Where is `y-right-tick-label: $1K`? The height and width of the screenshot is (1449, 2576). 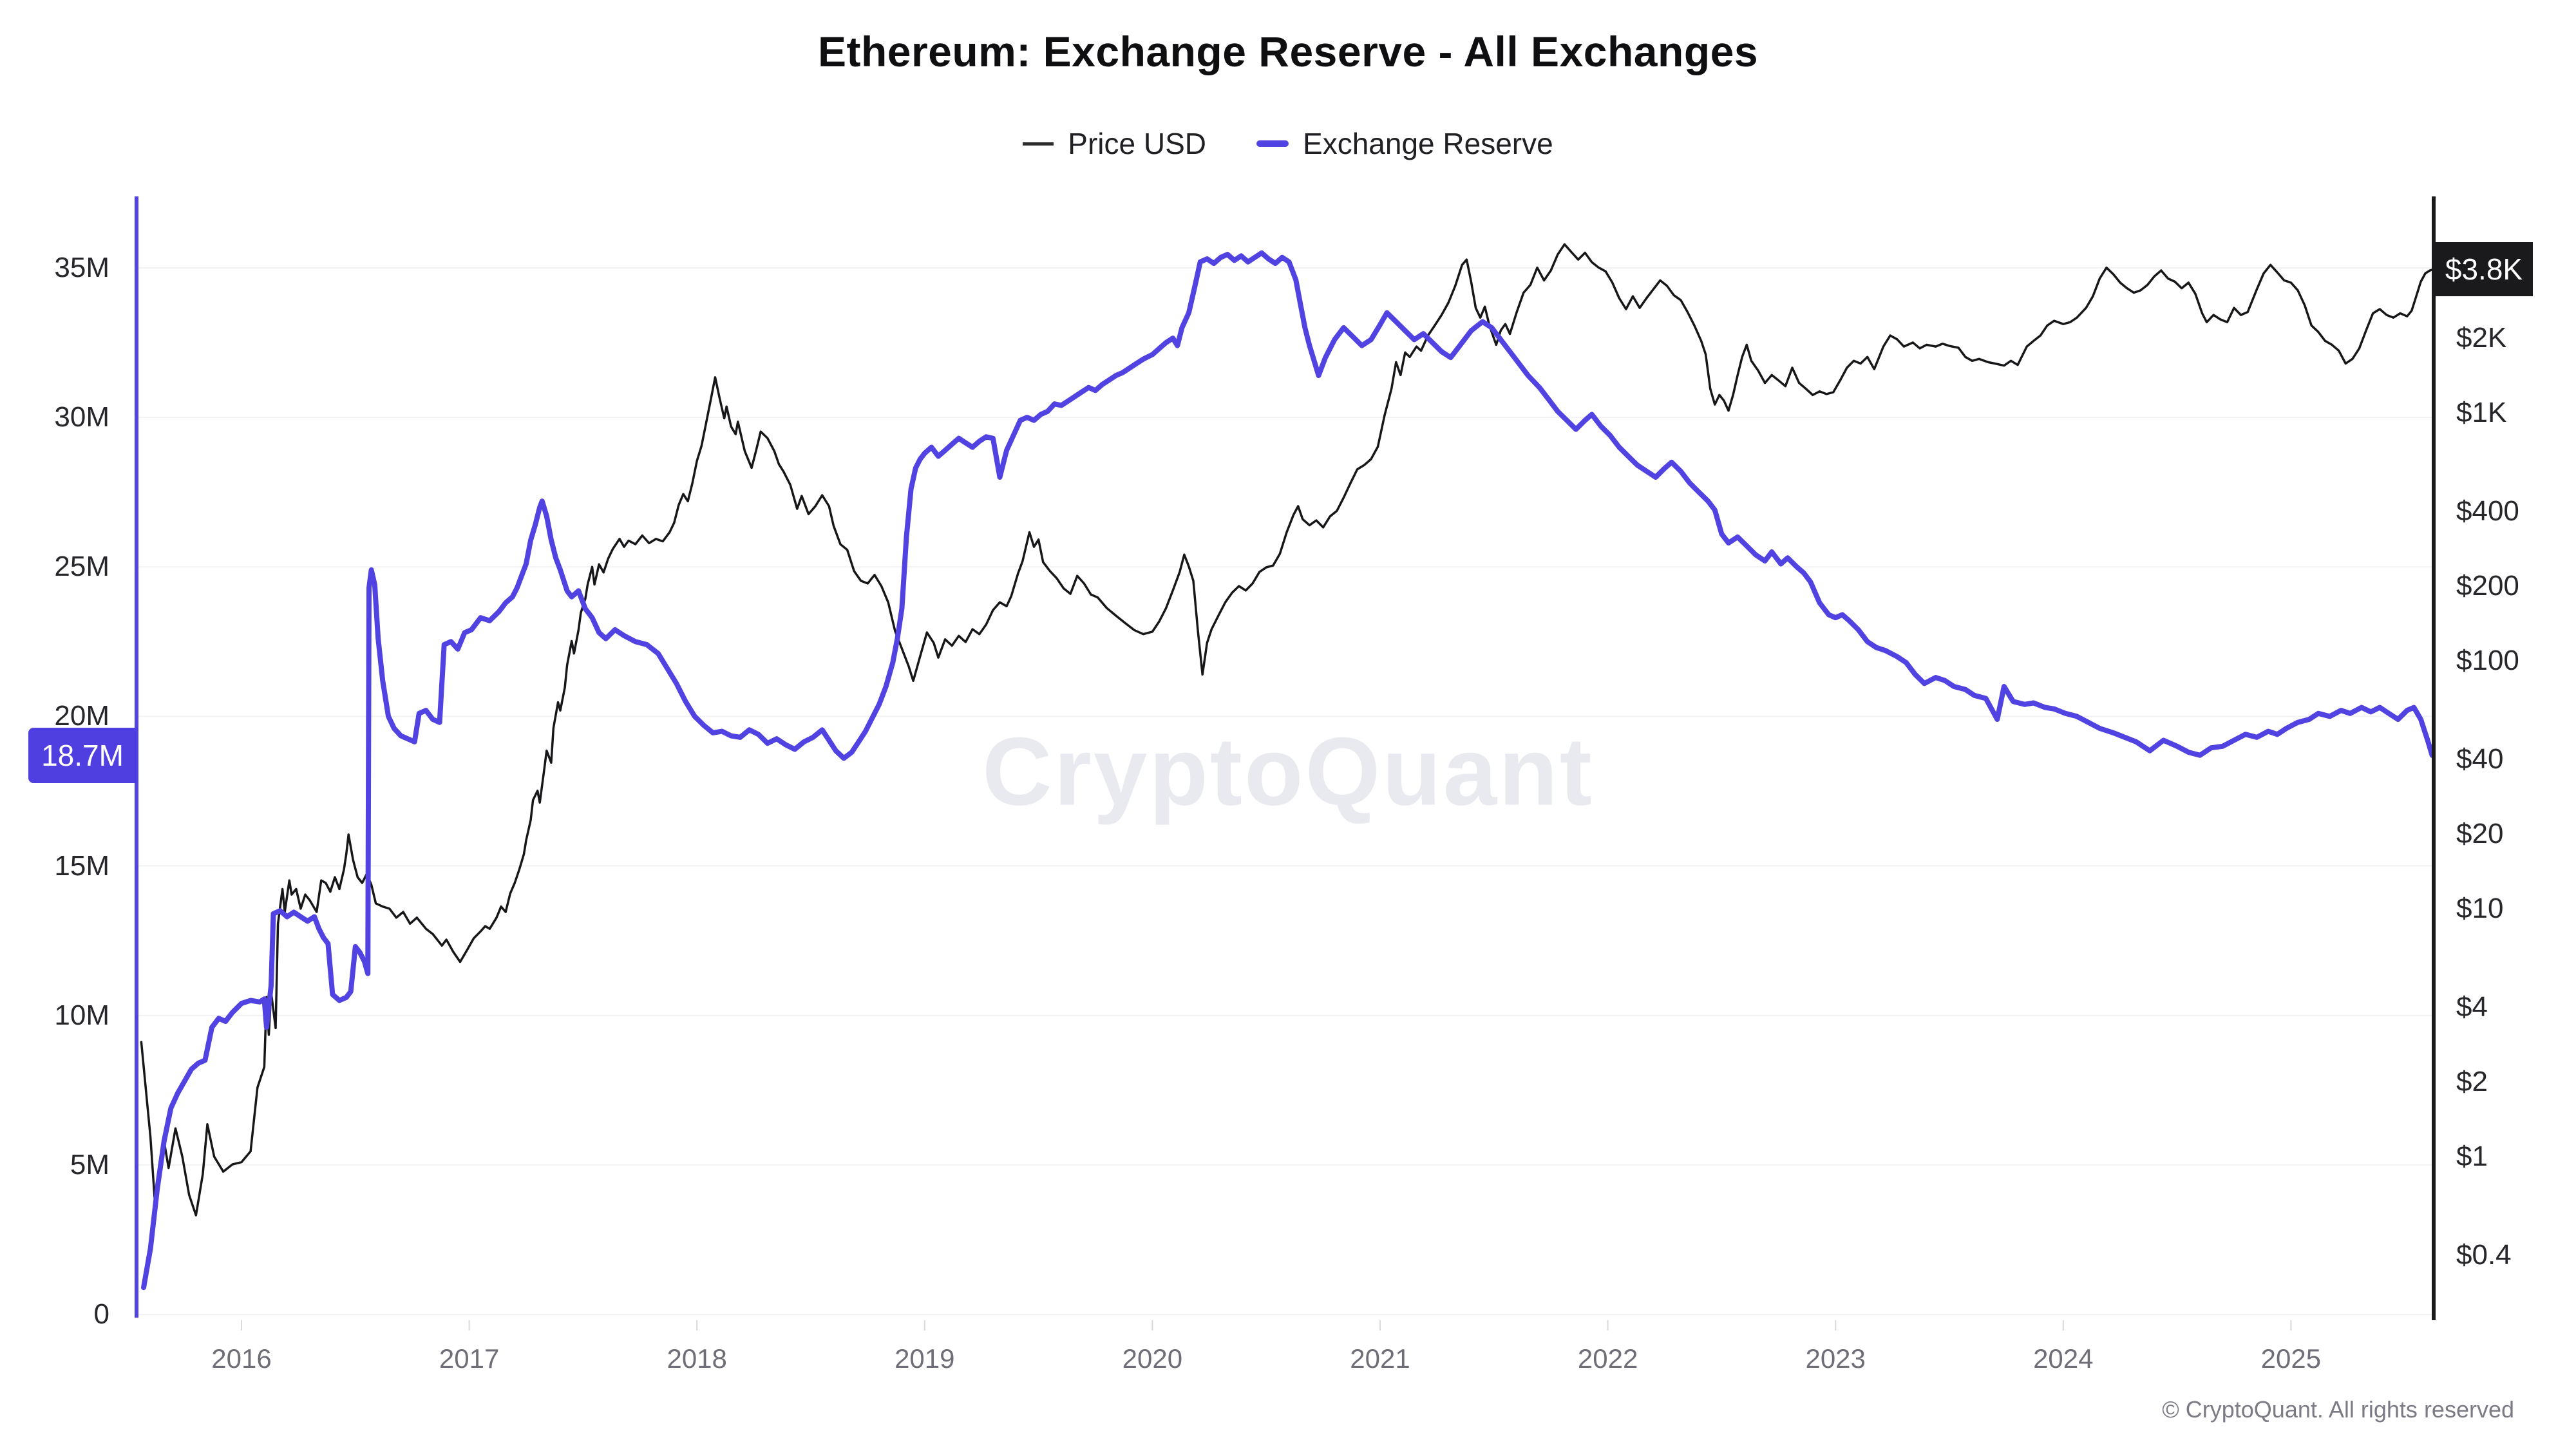
y-right-tick-label: $1K is located at coordinates (2481, 413).